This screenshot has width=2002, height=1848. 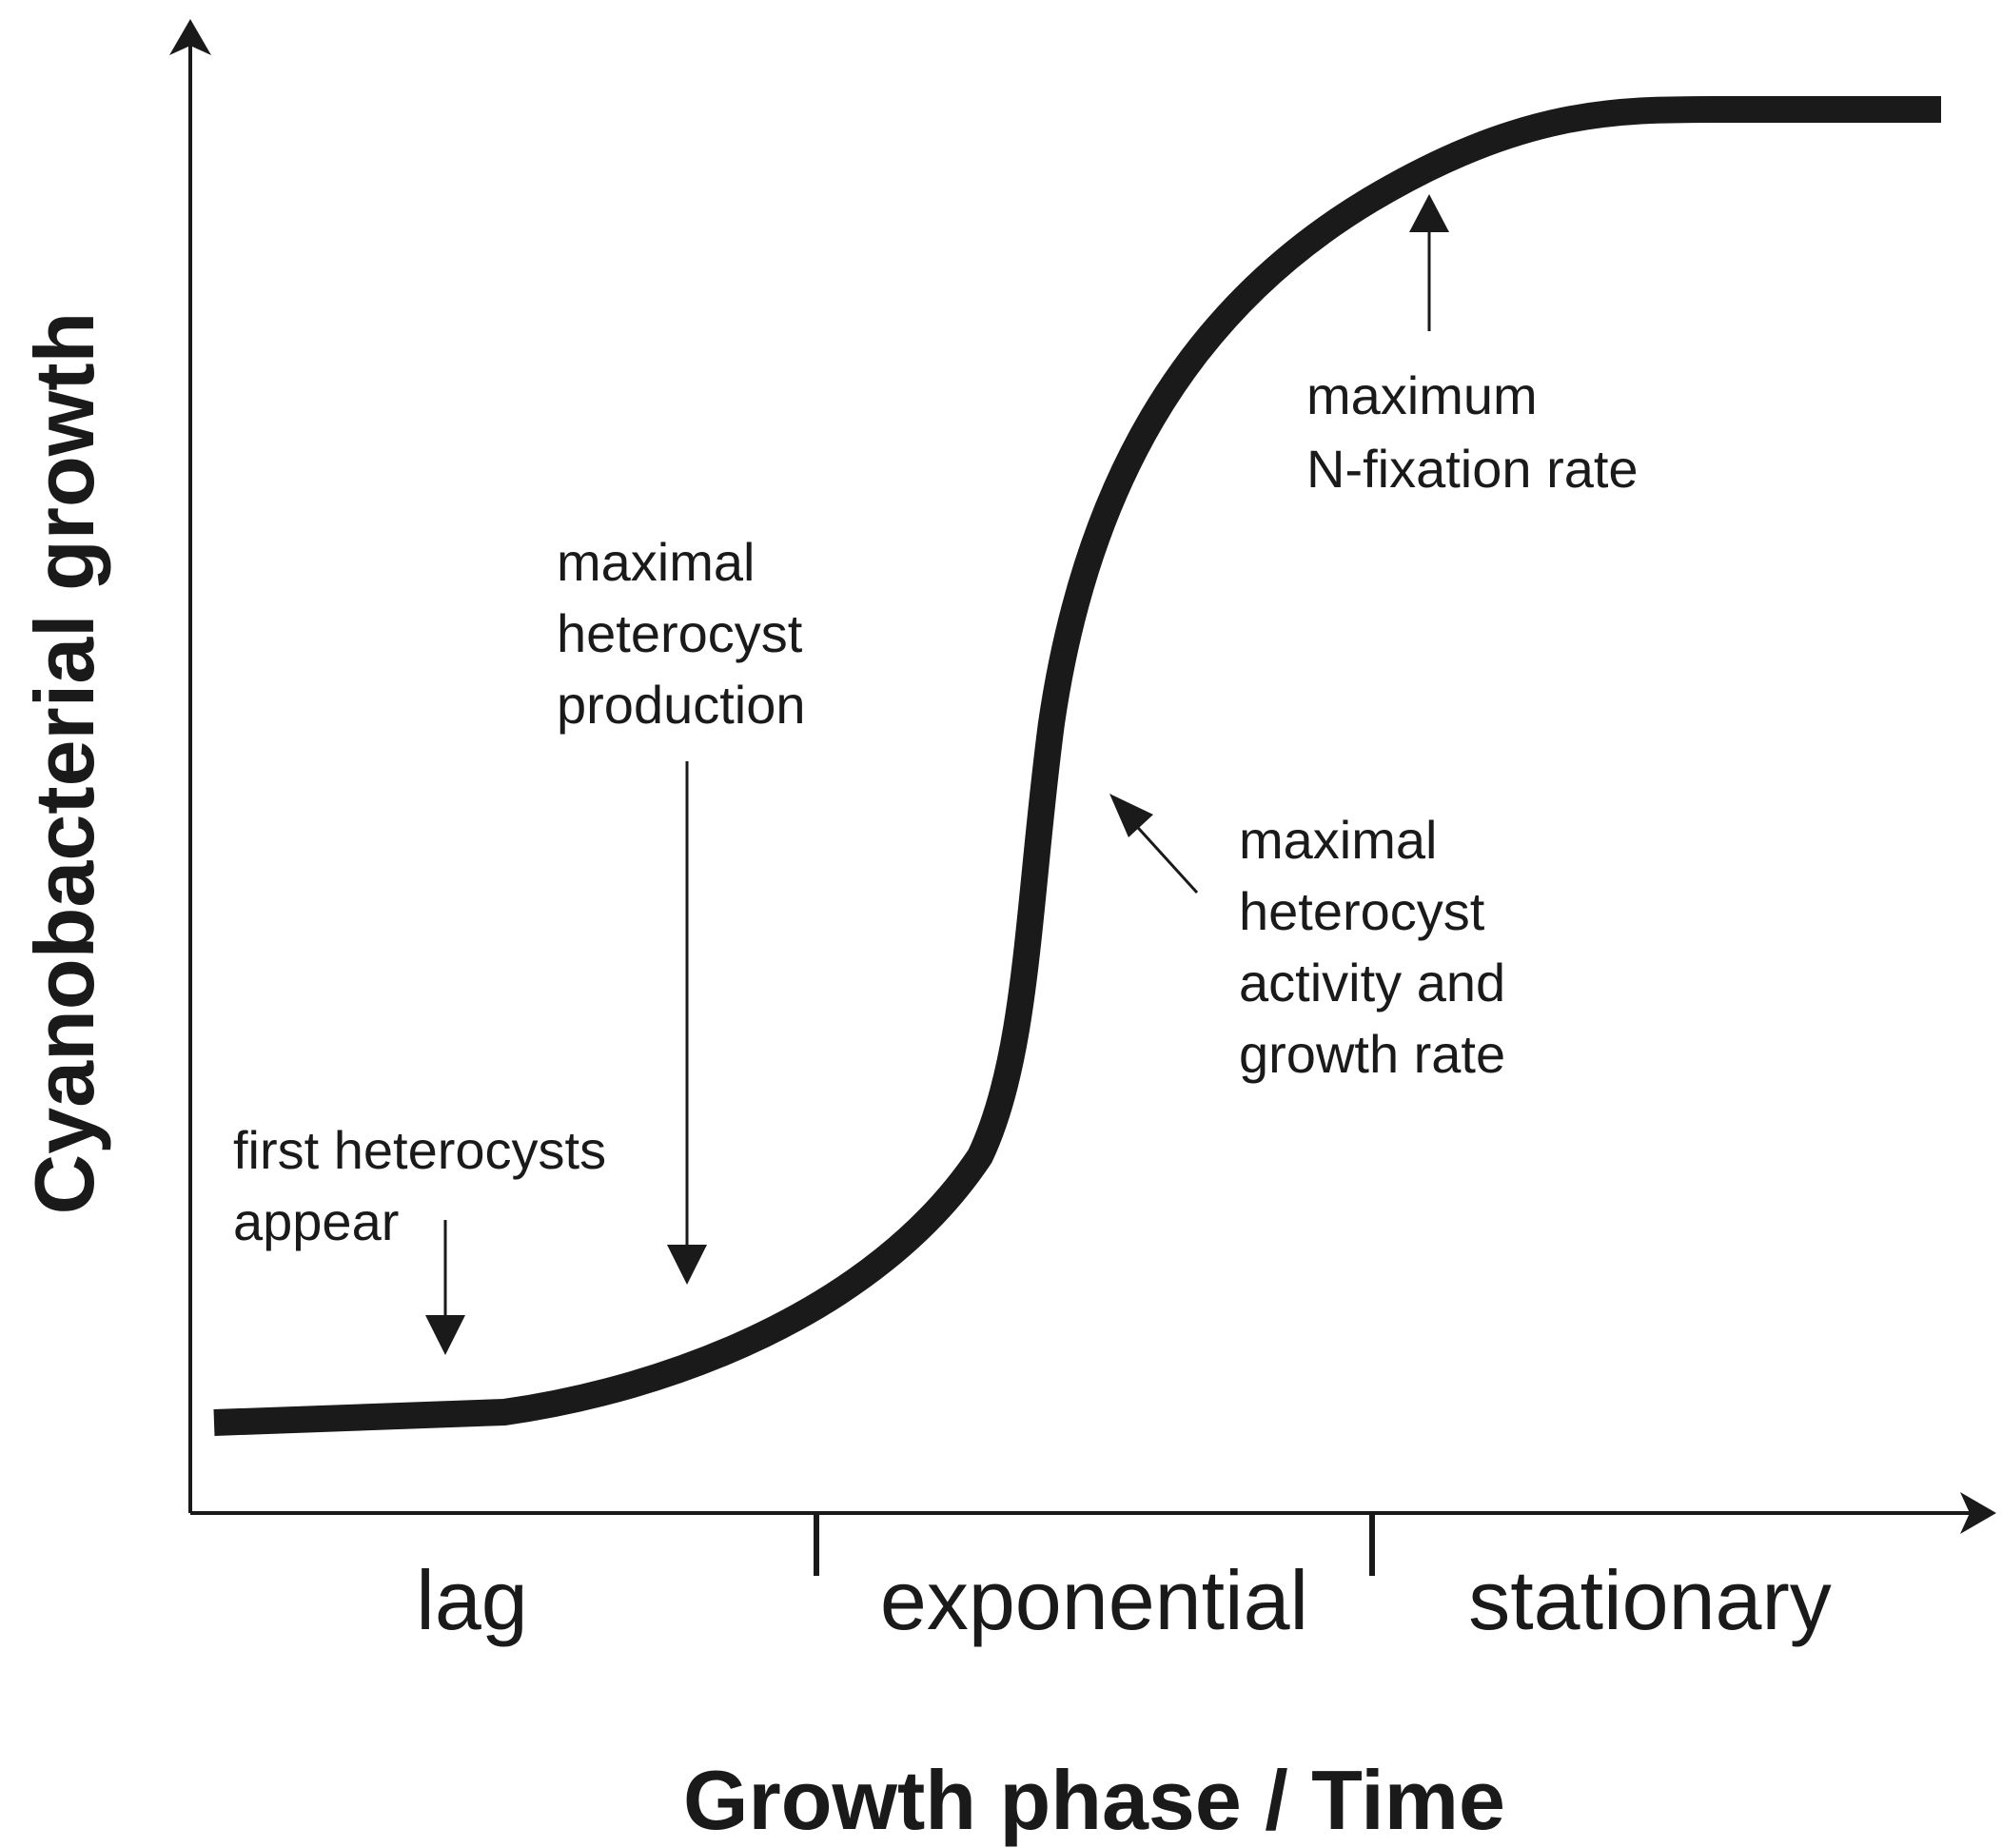 What do you see at coordinates (445, 1335) in the screenshot?
I see `first-heterocysts-arrowhead-icon` at bounding box center [445, 1335].